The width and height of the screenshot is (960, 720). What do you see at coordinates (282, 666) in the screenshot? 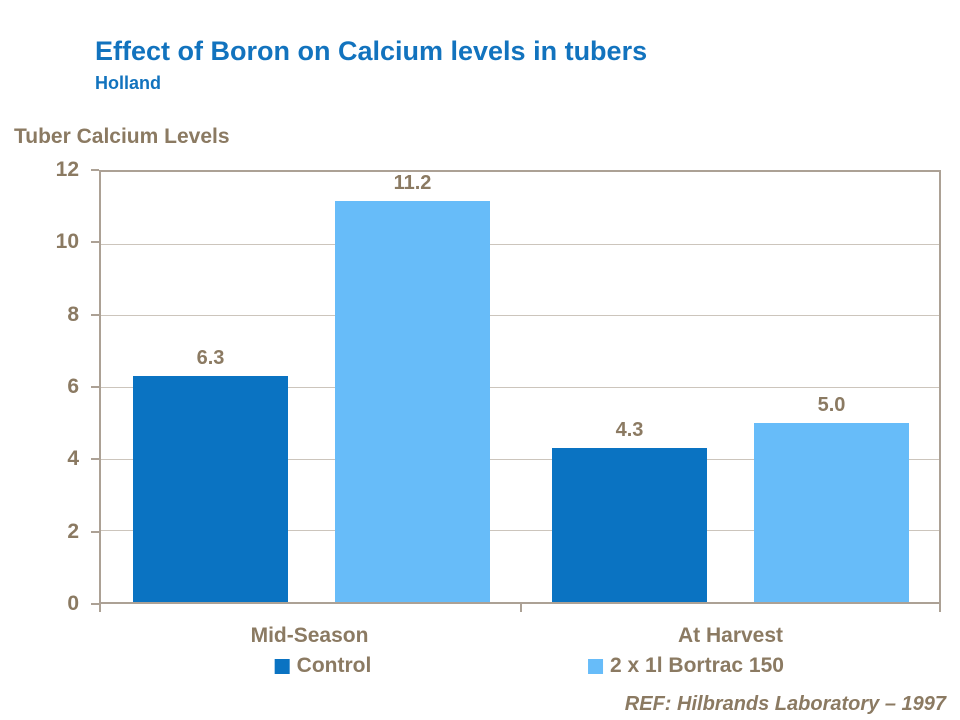
I see `legend-swatch-control` at bounding box center [282, 666].